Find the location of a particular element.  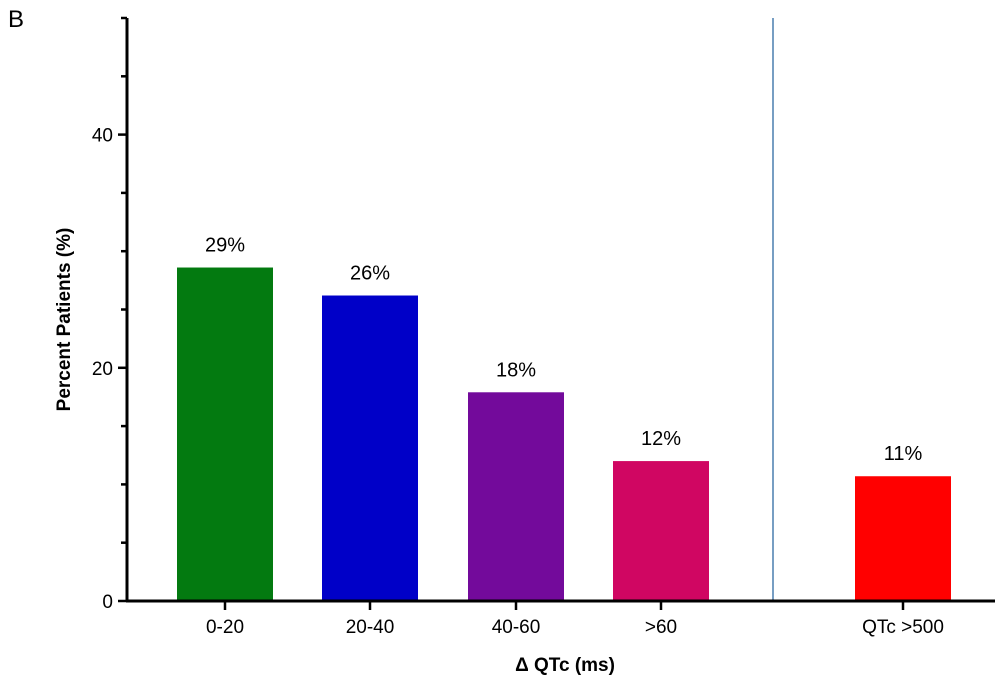

panel-letter: B is located at coordinates (16, 19).